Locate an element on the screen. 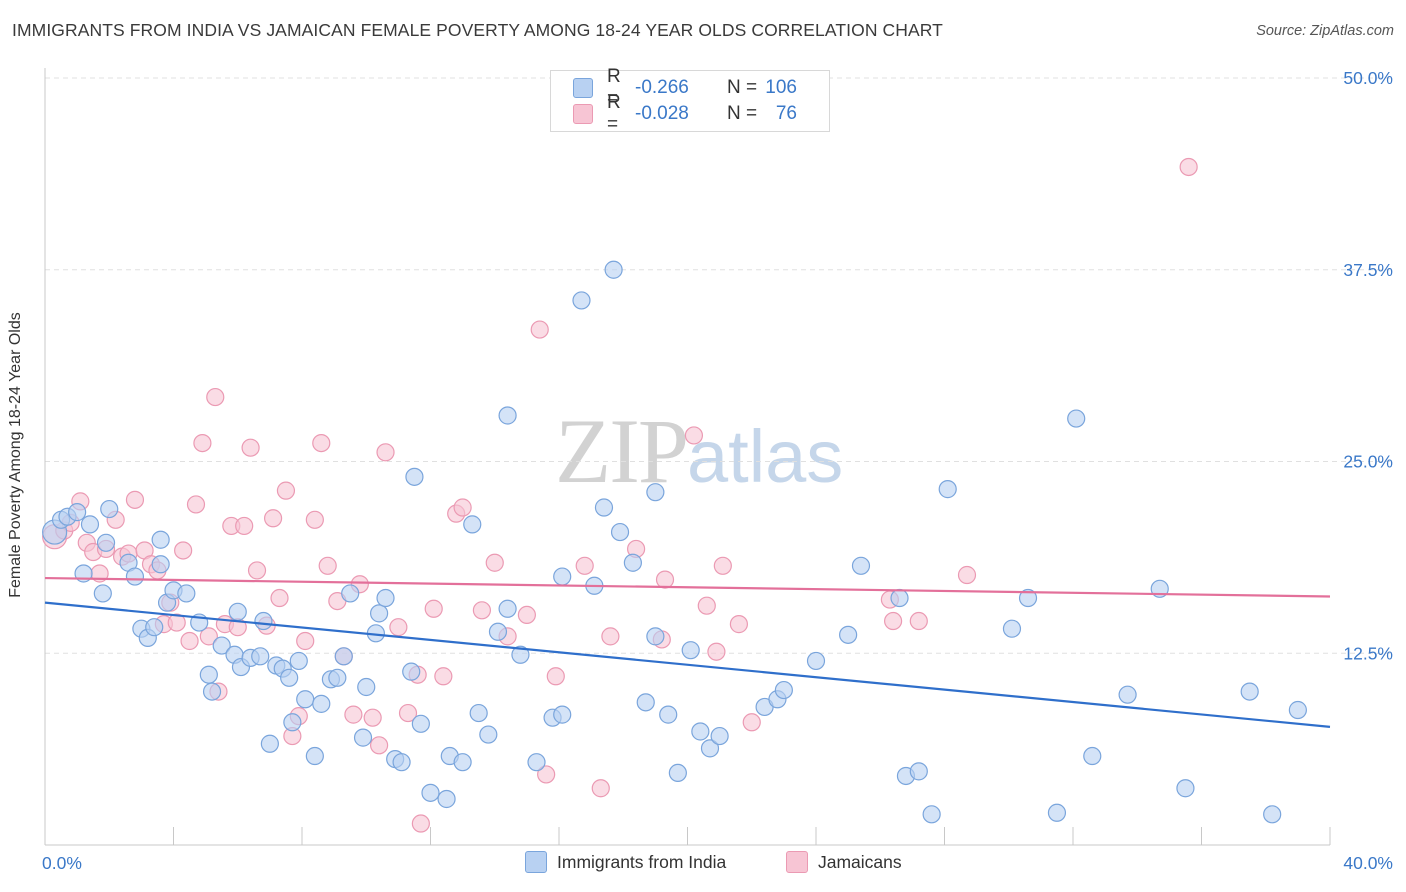 The image size is (1406, 892). series-legend-india: Immigrants from India is located at coordinates (625, 862).